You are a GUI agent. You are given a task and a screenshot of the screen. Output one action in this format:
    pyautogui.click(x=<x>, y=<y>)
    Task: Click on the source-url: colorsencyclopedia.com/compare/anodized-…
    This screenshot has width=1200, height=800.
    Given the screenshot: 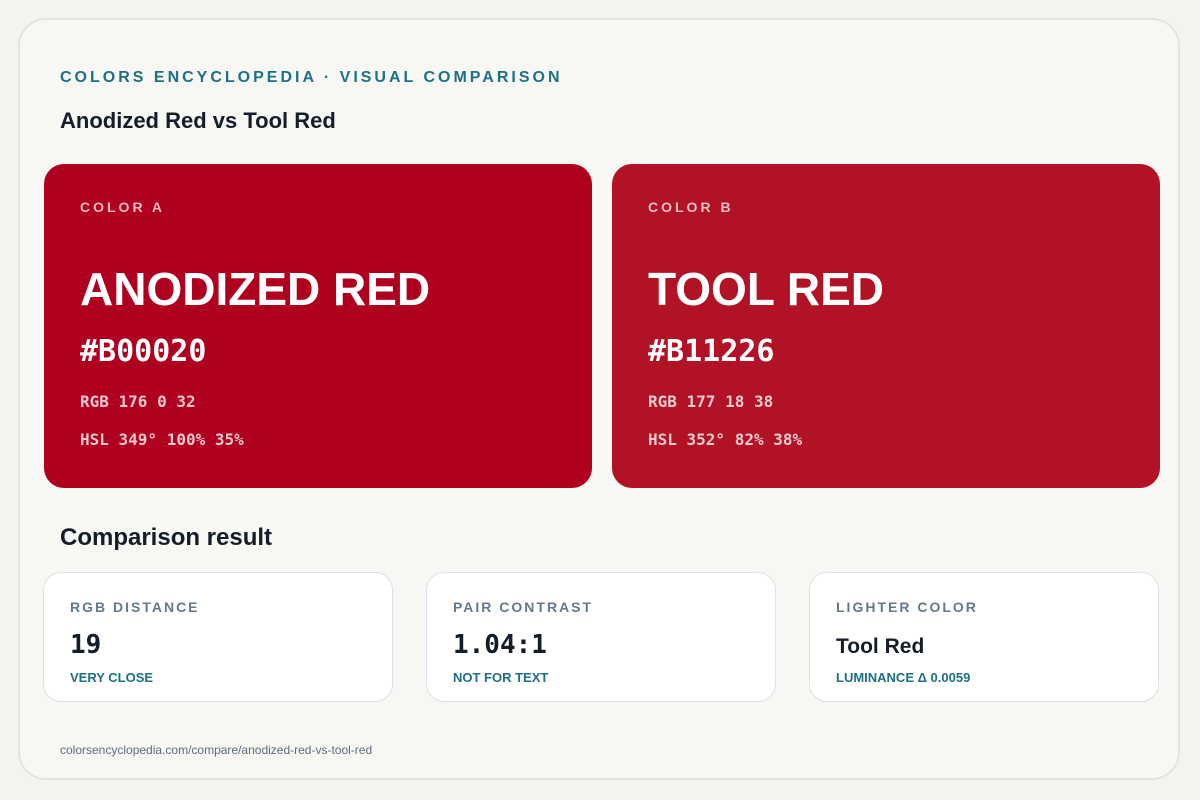 What is the action you would take?
    pyautogui.click(x=216, y=750)
    